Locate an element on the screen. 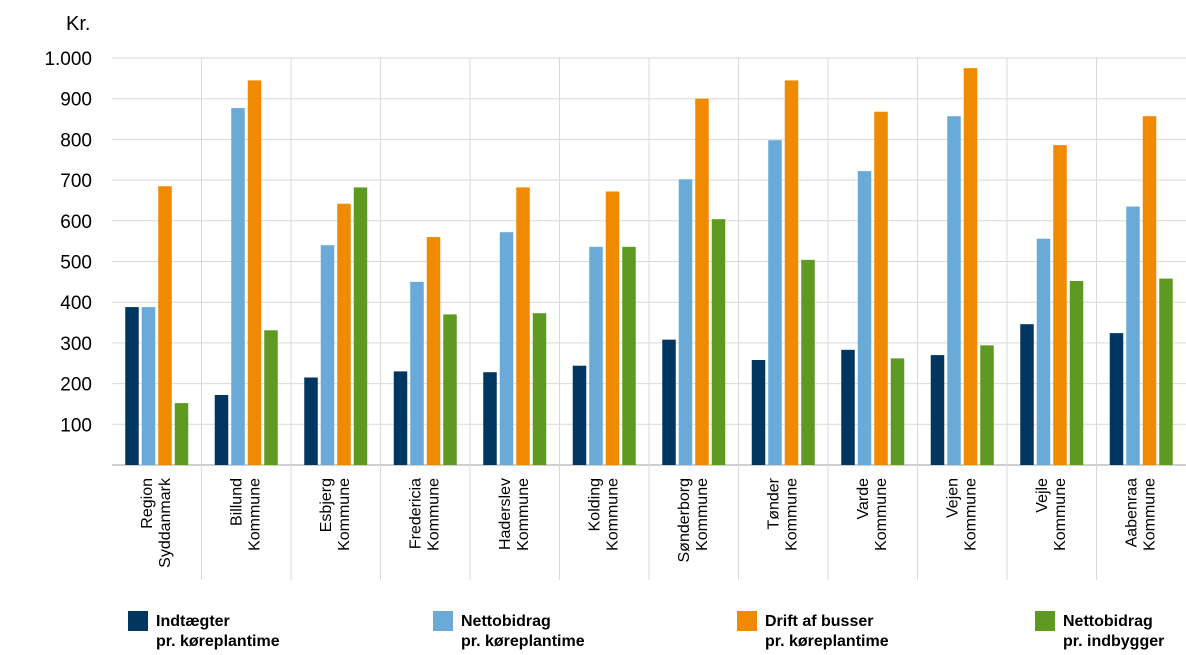  x-category-label: Aabenraa Kommune is located at coordinates (1140, 514).